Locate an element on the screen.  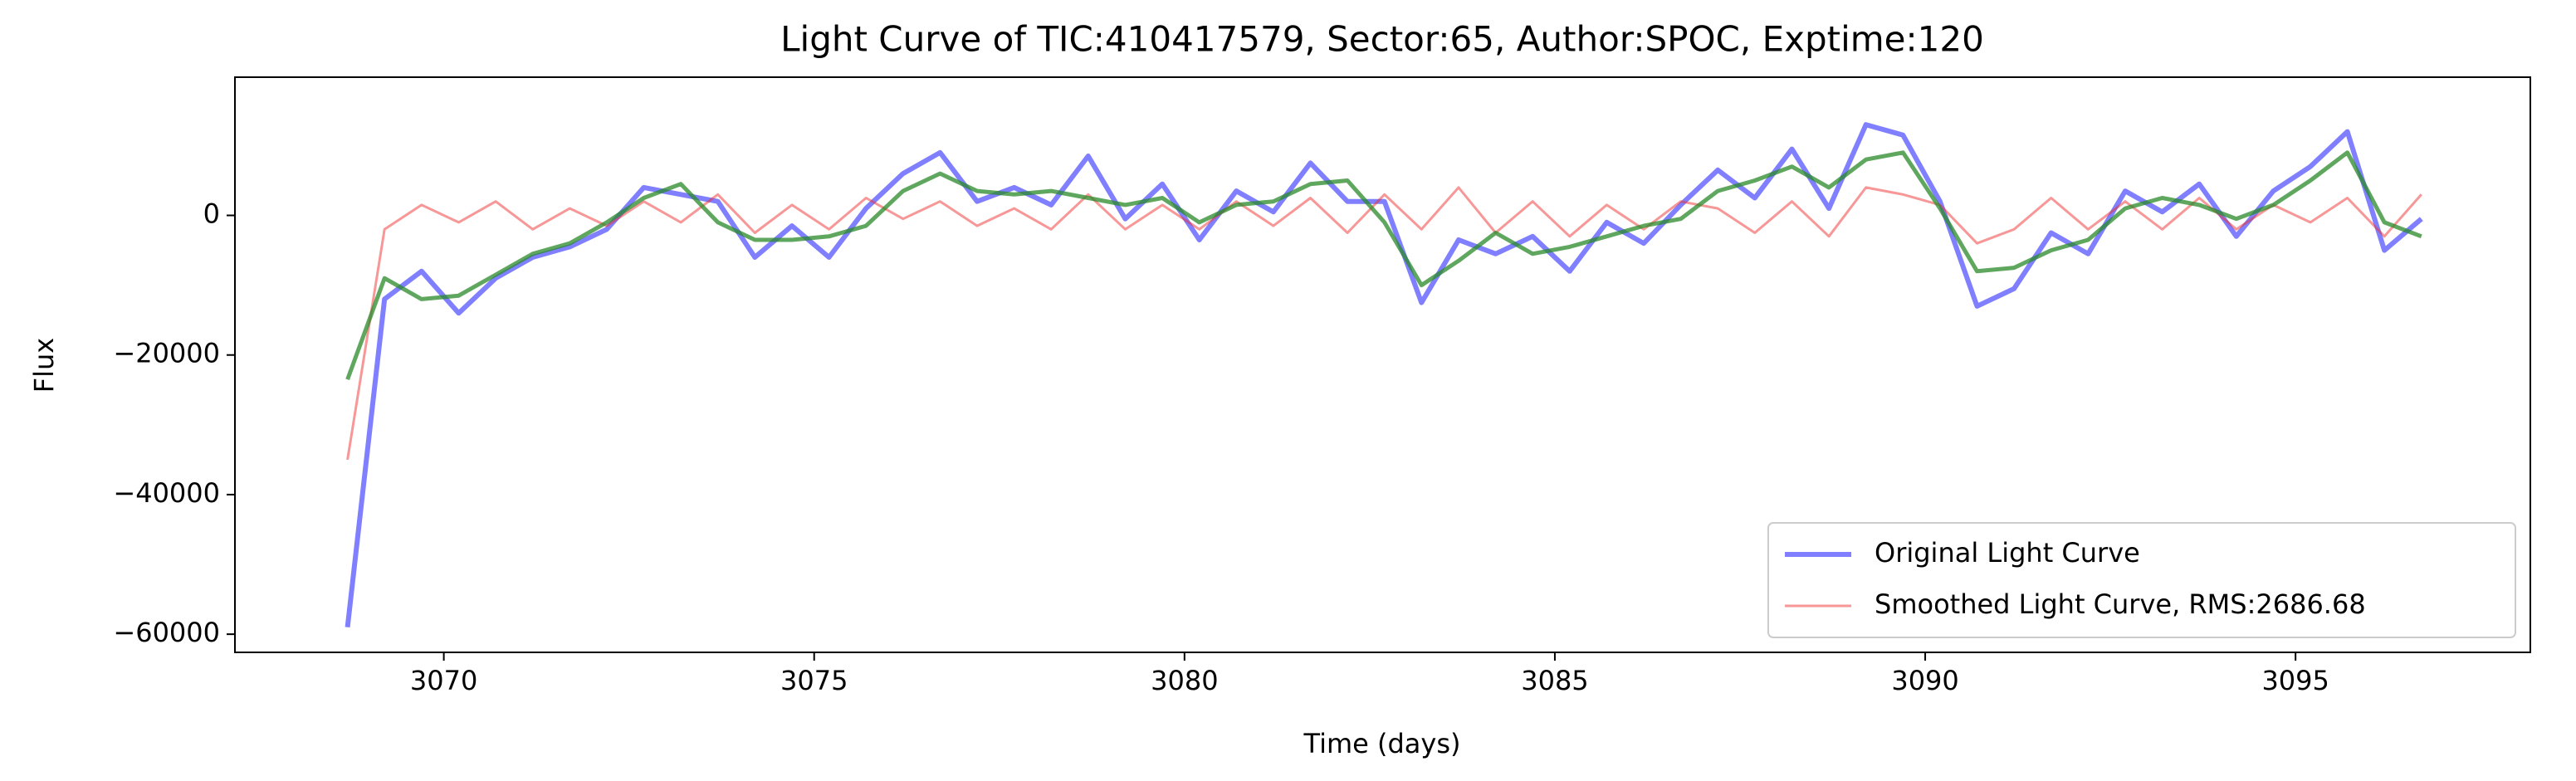
x-tick-label: 3095 is located at coordinates (2295, 680).